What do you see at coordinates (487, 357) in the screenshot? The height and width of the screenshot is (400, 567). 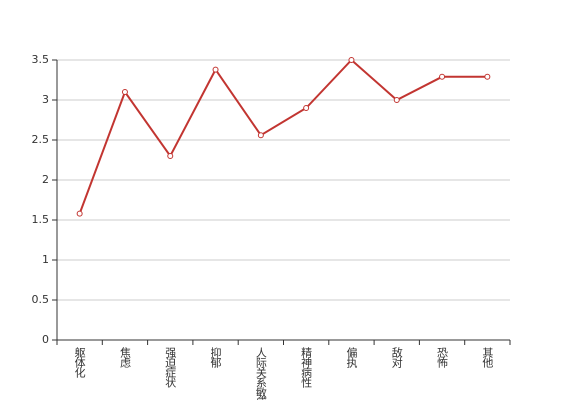 I see `x-tick-label: 其他` at bounding box center [487, 357].